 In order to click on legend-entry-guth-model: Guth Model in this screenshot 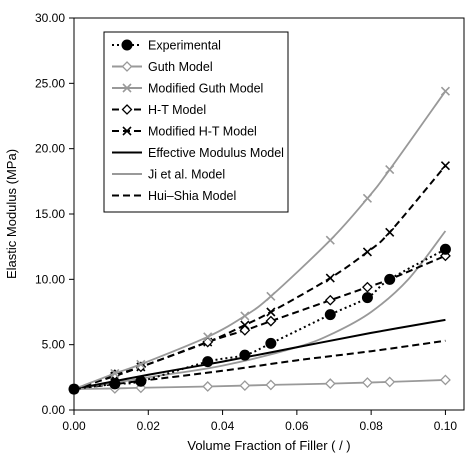, I will do `click(162, 67)`.